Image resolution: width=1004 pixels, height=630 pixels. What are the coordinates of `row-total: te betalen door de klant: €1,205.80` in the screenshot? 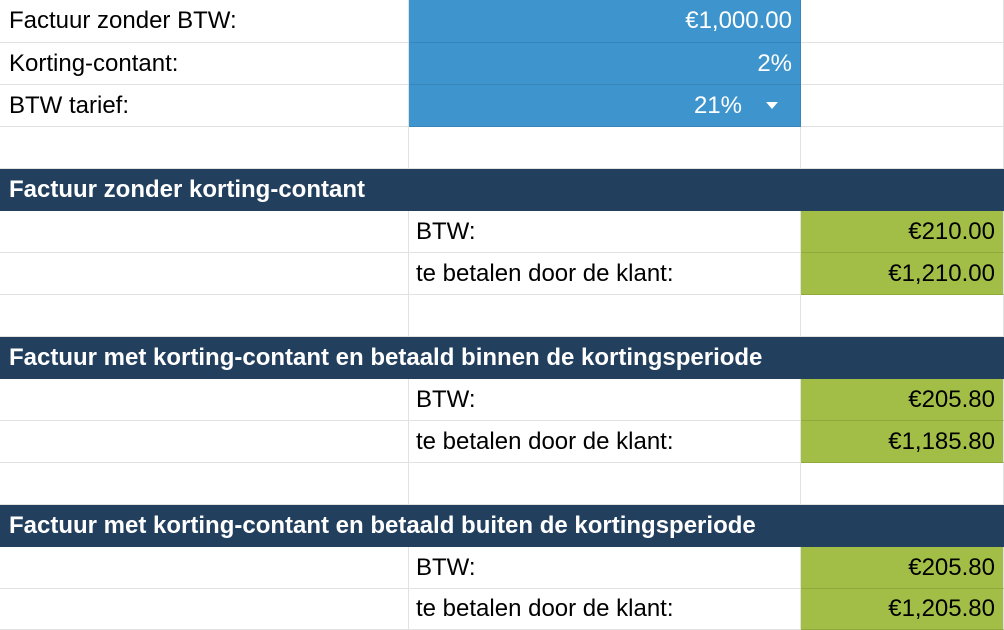 It's located at (502, 609).